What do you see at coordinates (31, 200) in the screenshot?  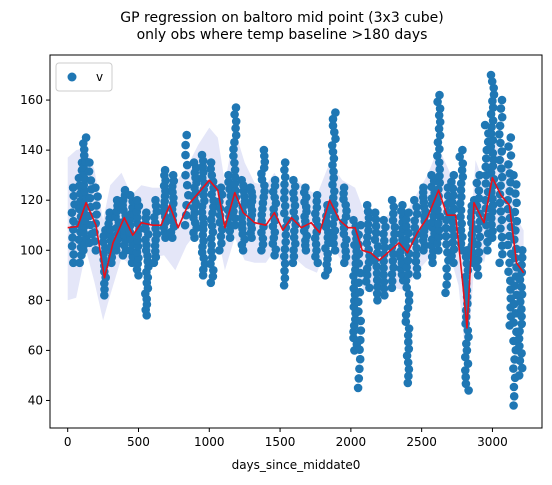 I see `y-tick-label: 120` at bounding box center [31, 200].